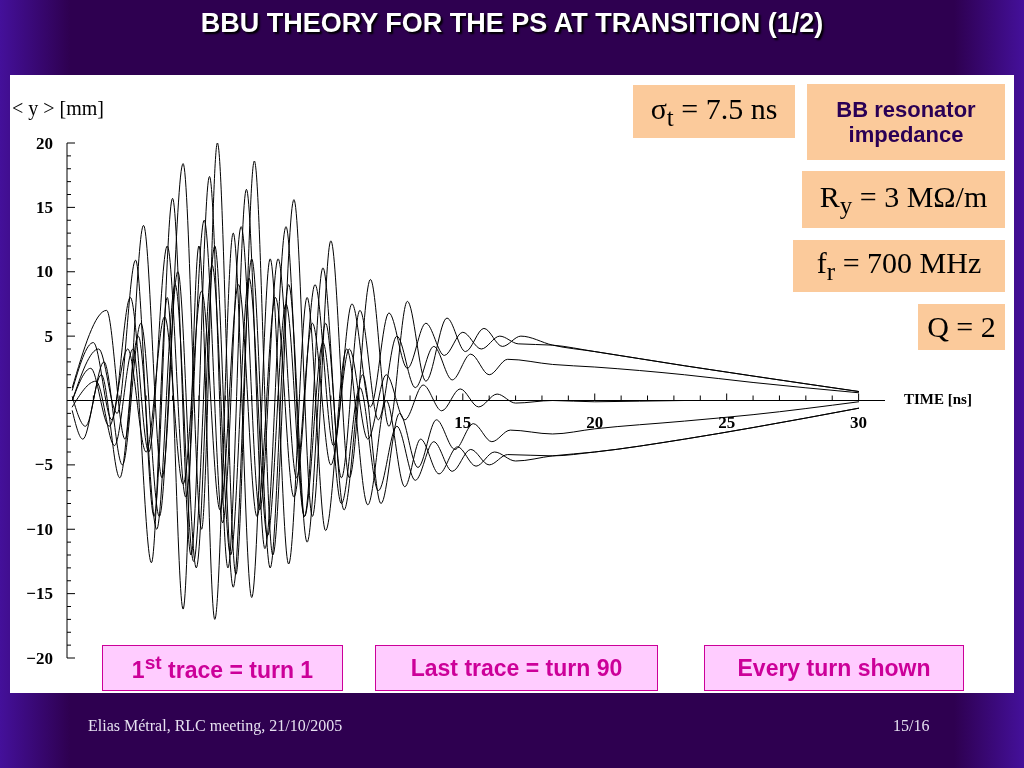  I want to click on y-tick-label: 20, so click(44, 143).